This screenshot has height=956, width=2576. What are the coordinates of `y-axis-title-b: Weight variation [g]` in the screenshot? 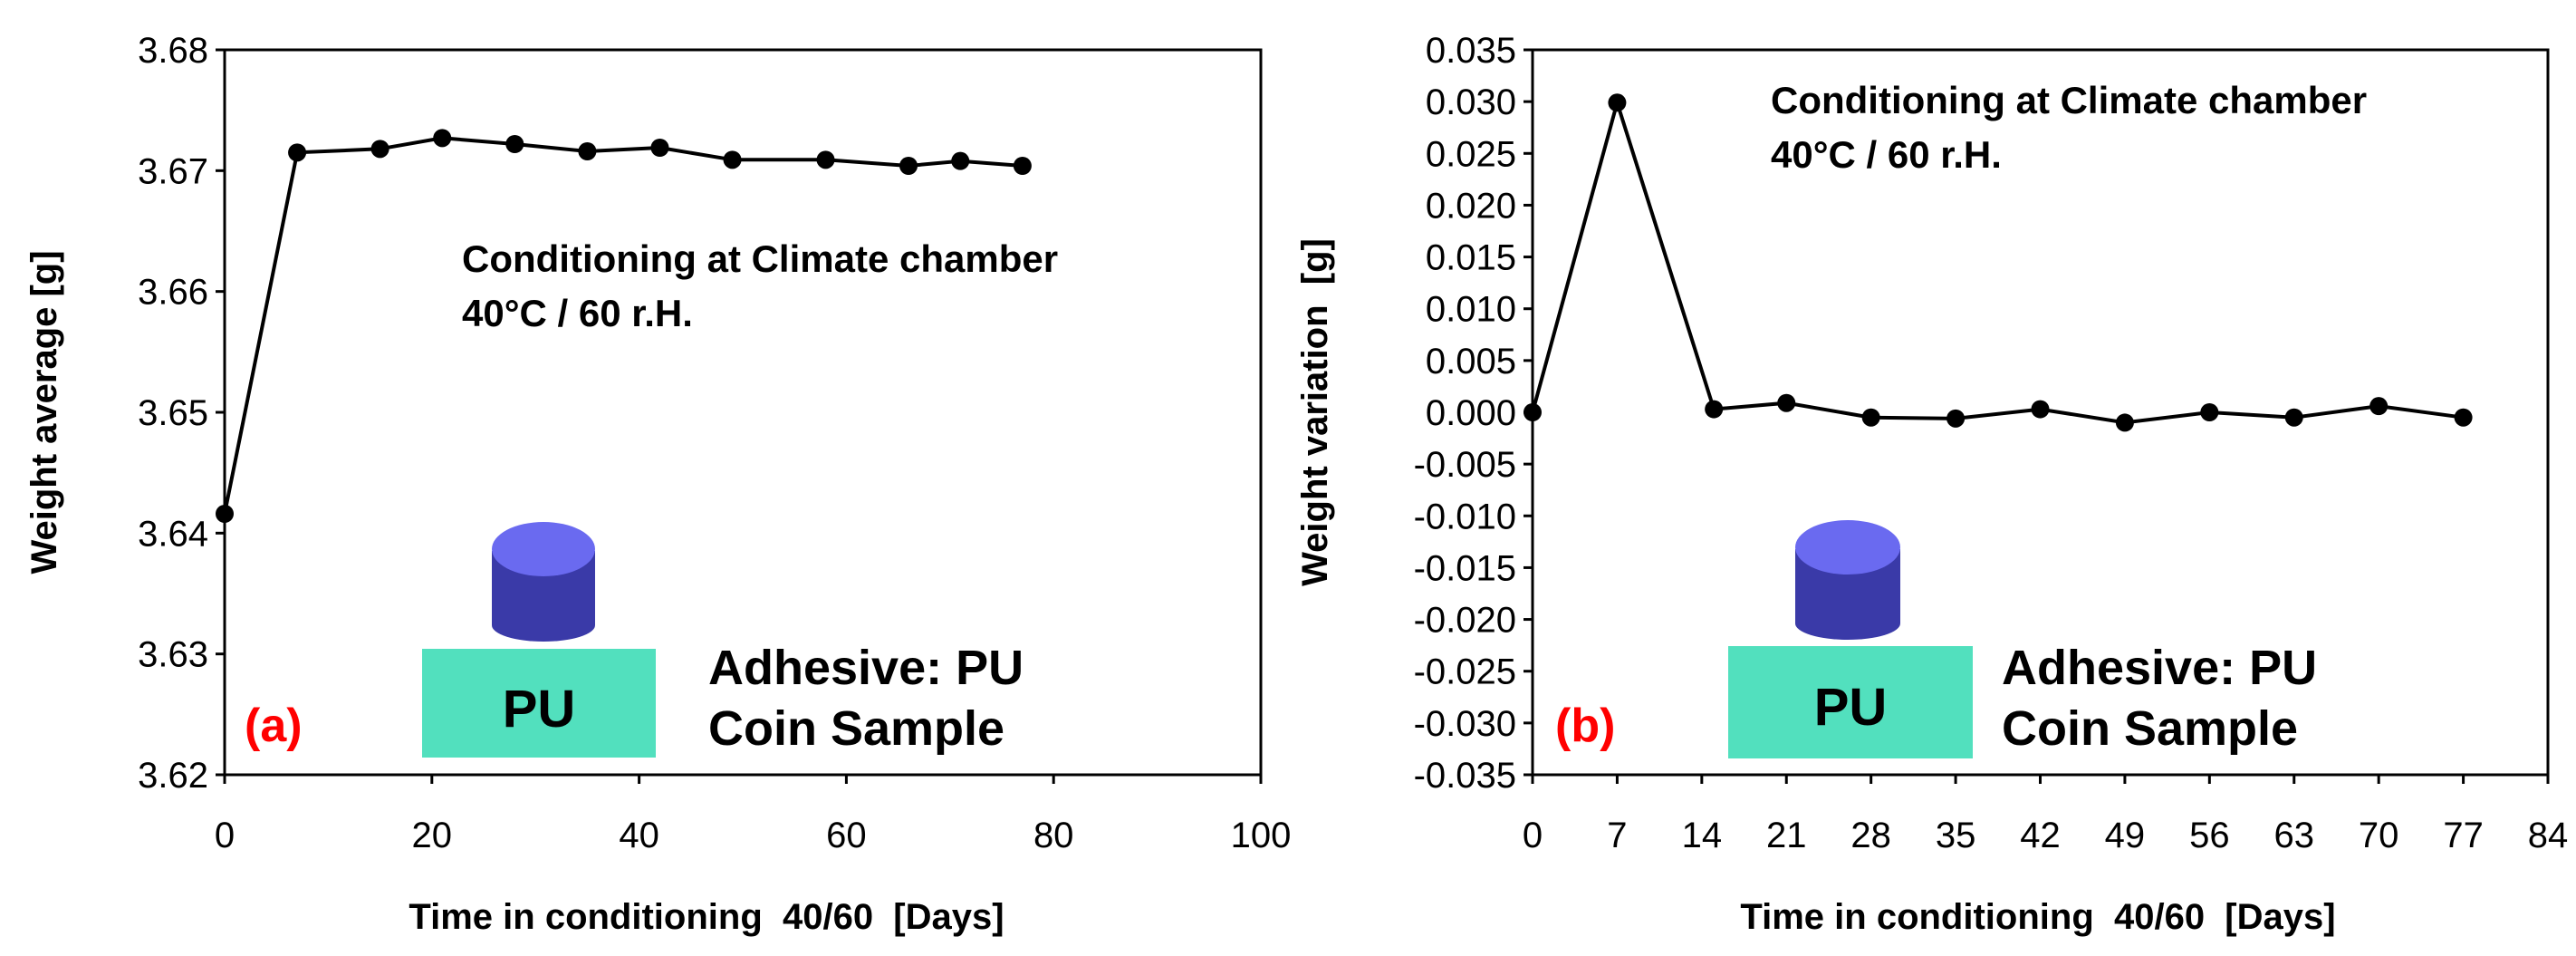 It's located at (1315, 412).